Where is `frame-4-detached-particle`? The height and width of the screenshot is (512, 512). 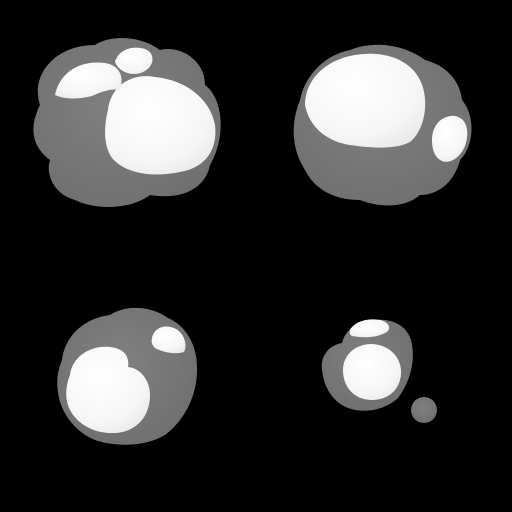 frame-4-detached-particle is located at coordinates (424, 410).